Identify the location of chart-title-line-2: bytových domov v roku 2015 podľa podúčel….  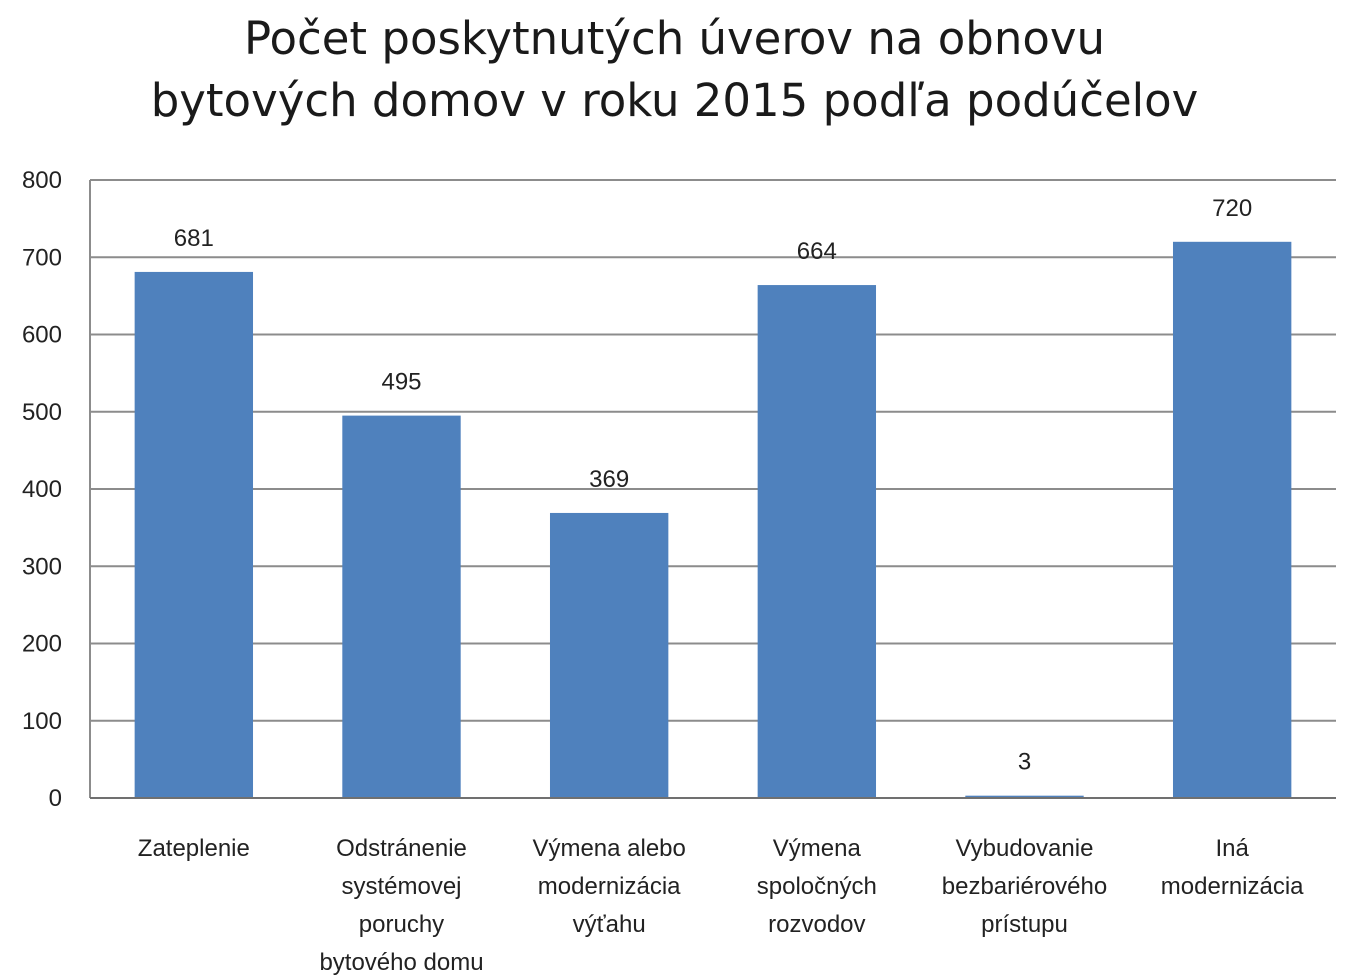
(674, 100).